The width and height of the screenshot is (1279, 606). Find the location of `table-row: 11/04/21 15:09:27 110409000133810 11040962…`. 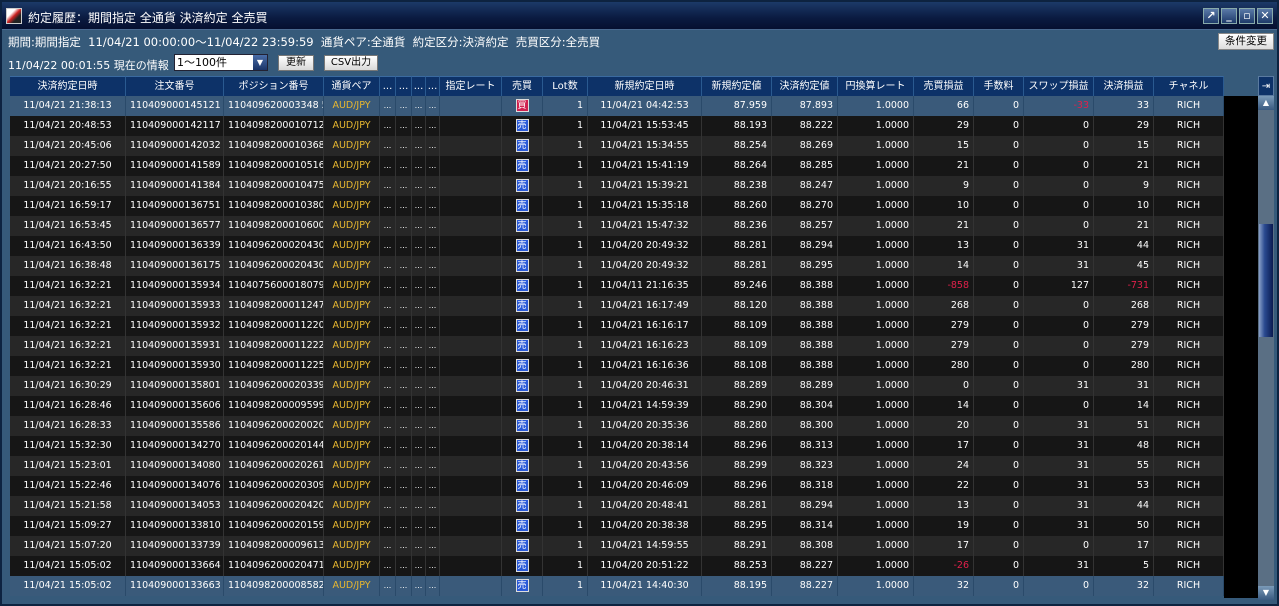

table-row: 11/04/21 15:09:27 110409000133810 11040962… is located at coordinates (617, 526).